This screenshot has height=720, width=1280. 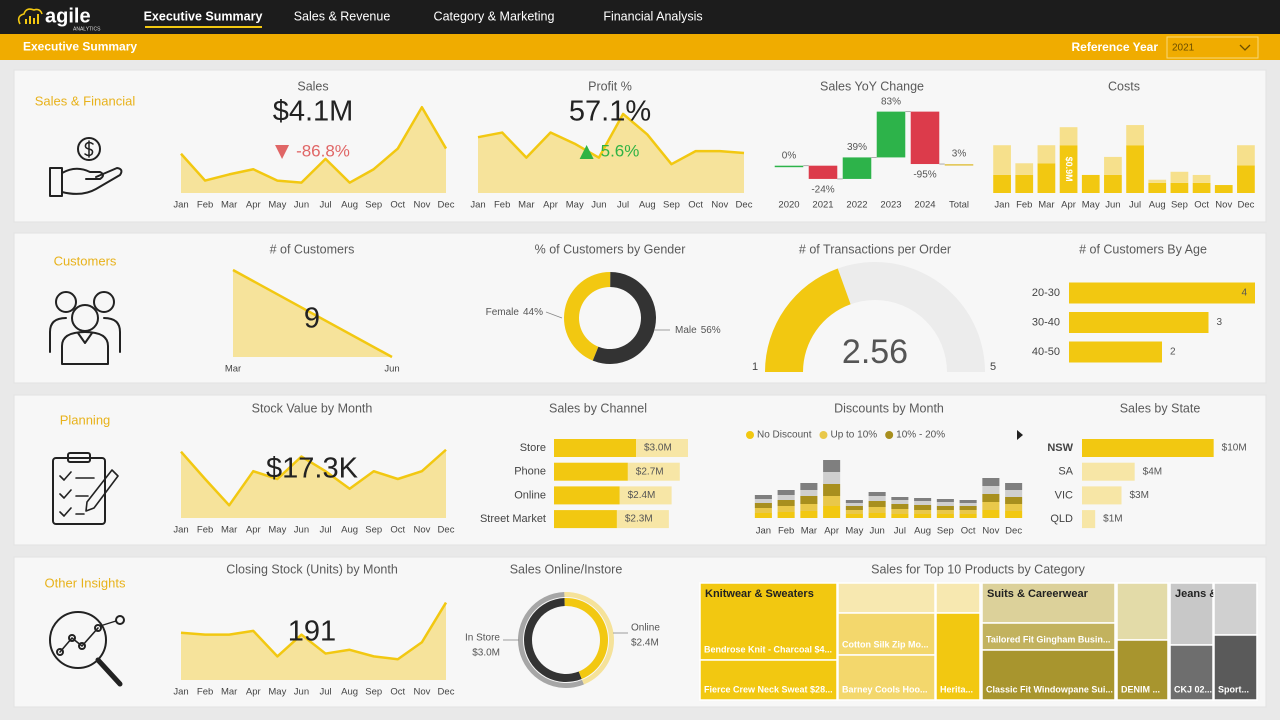 What do you see at coordinates (1220, 322) in the screenshot?
I see `data-label: 3` at bounding box center [1220, 322].